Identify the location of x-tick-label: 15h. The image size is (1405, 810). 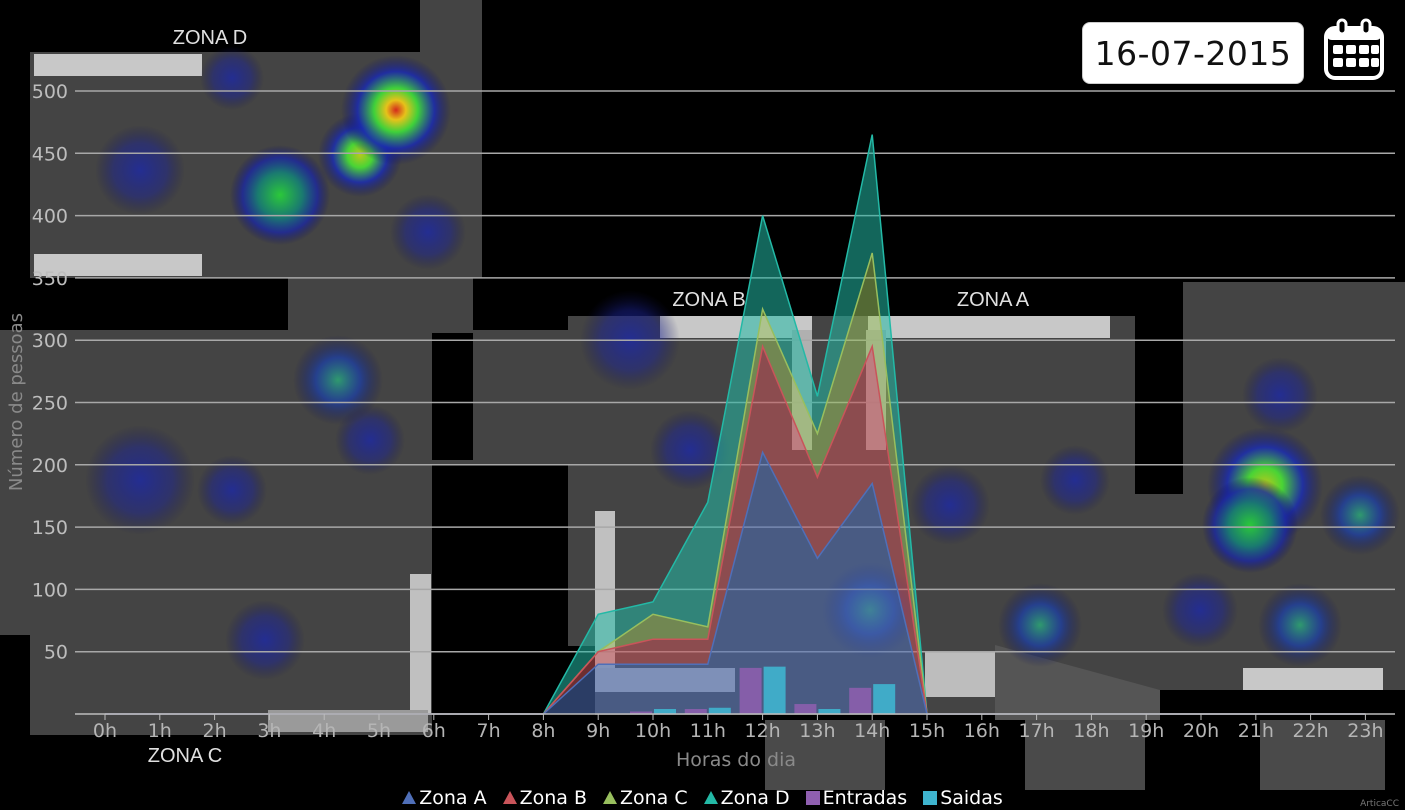
(927, 731).